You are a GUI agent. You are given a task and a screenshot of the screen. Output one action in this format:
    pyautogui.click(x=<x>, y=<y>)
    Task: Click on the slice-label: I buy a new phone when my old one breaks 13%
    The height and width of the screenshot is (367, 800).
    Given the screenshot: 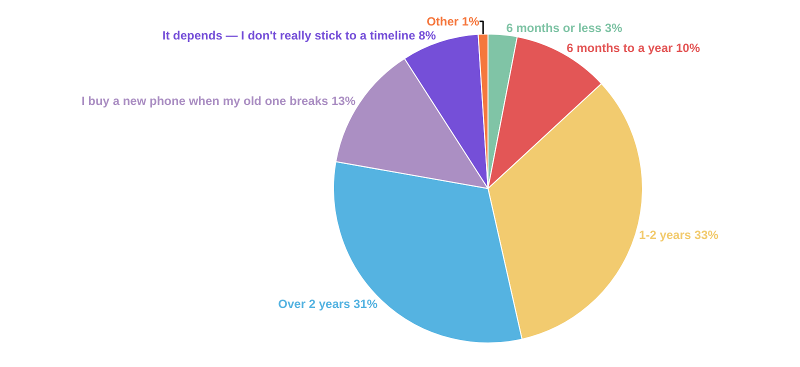 What is the action you would take?
    pyautogui.click(x=218, y=101)
    